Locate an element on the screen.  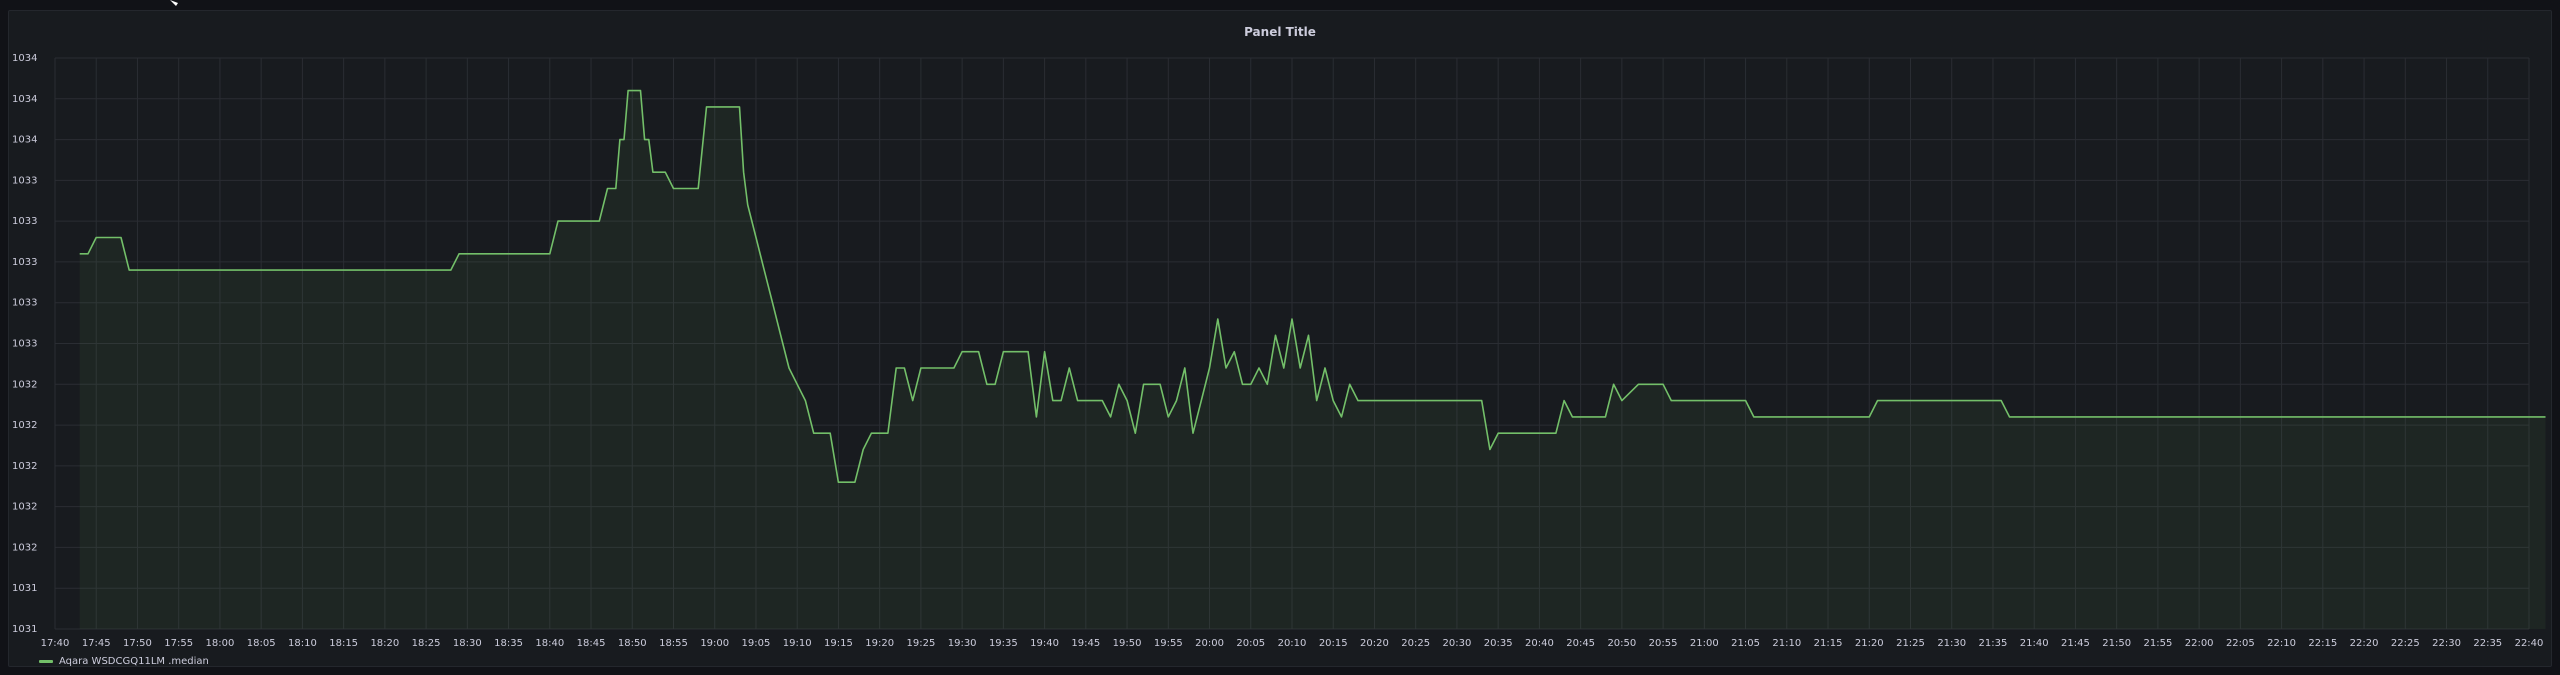
x-tick-label: 20:40 is located at coordinates (1539, 643).